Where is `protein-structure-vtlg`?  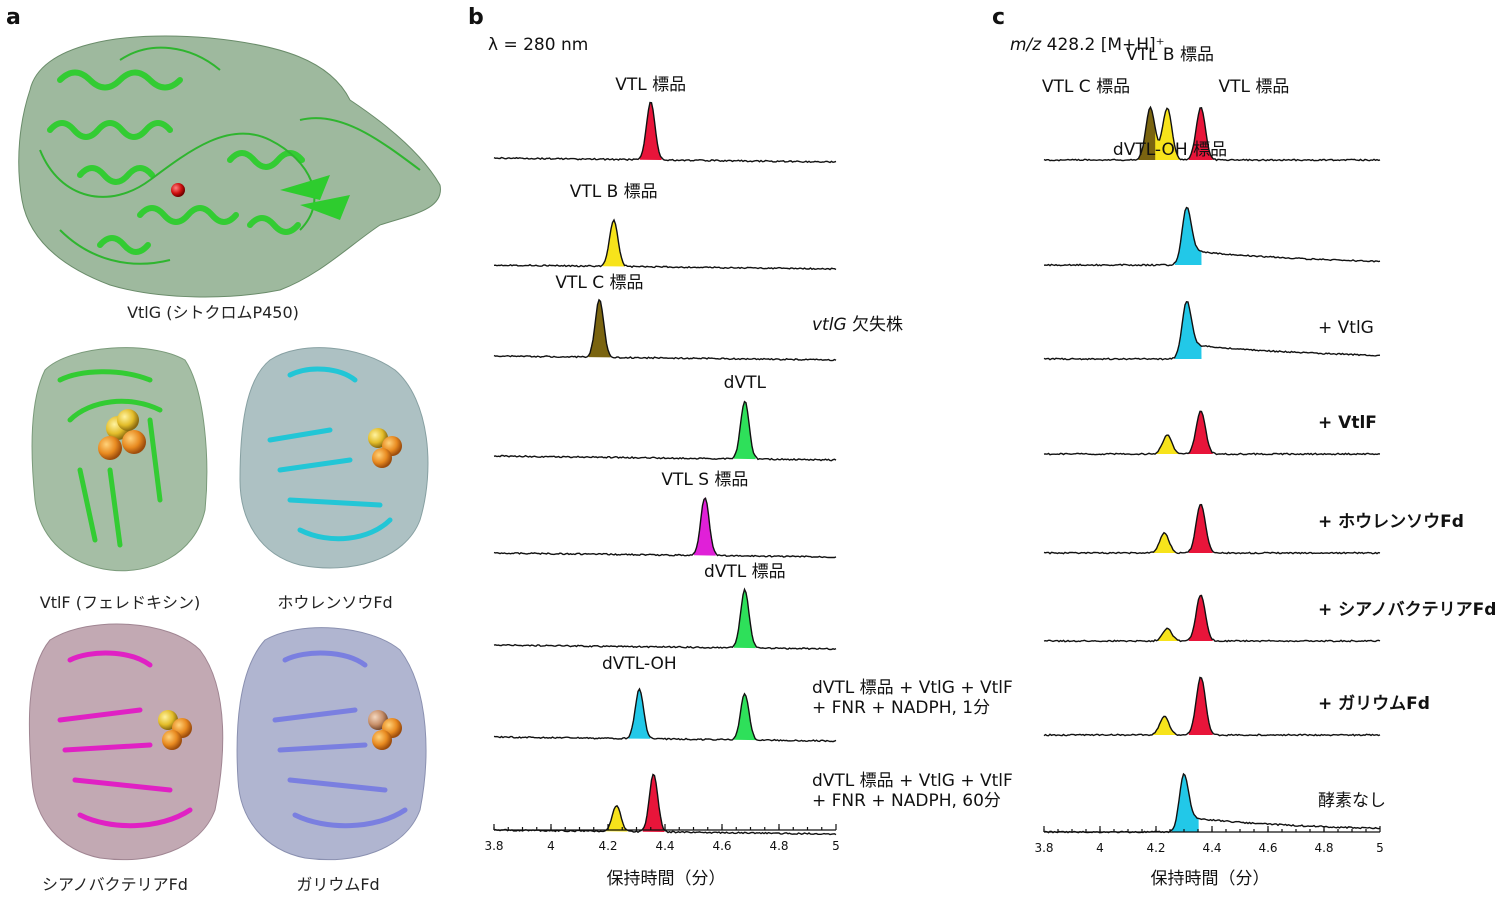
protein-structure-vtlg is located at coordinates (229, 166).